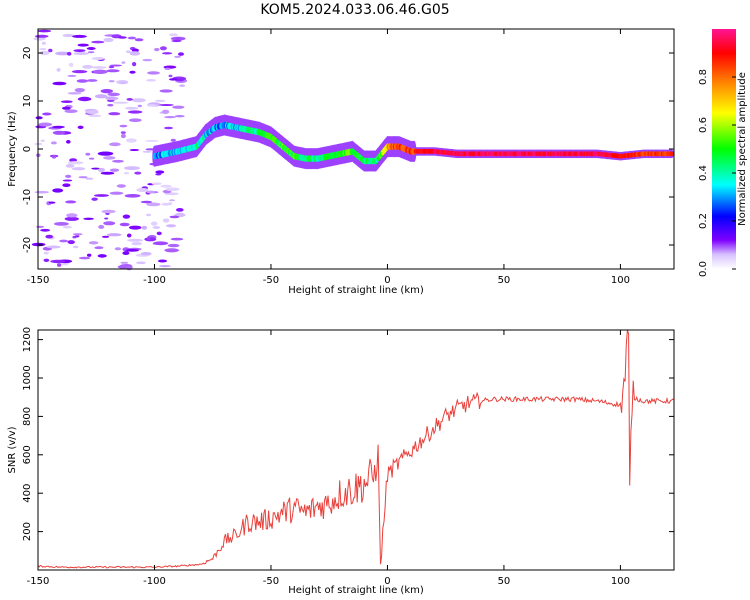 The image size is (750, 600). I want to click on colorbar-tick-label: 0.4, so click(703, 173).